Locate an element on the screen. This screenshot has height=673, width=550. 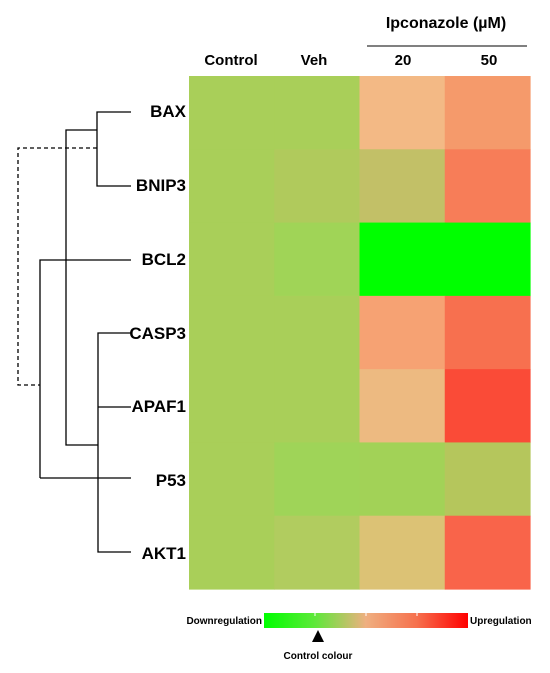
colorbar-high-label: Upregulation is located at coordinates (501, 621).